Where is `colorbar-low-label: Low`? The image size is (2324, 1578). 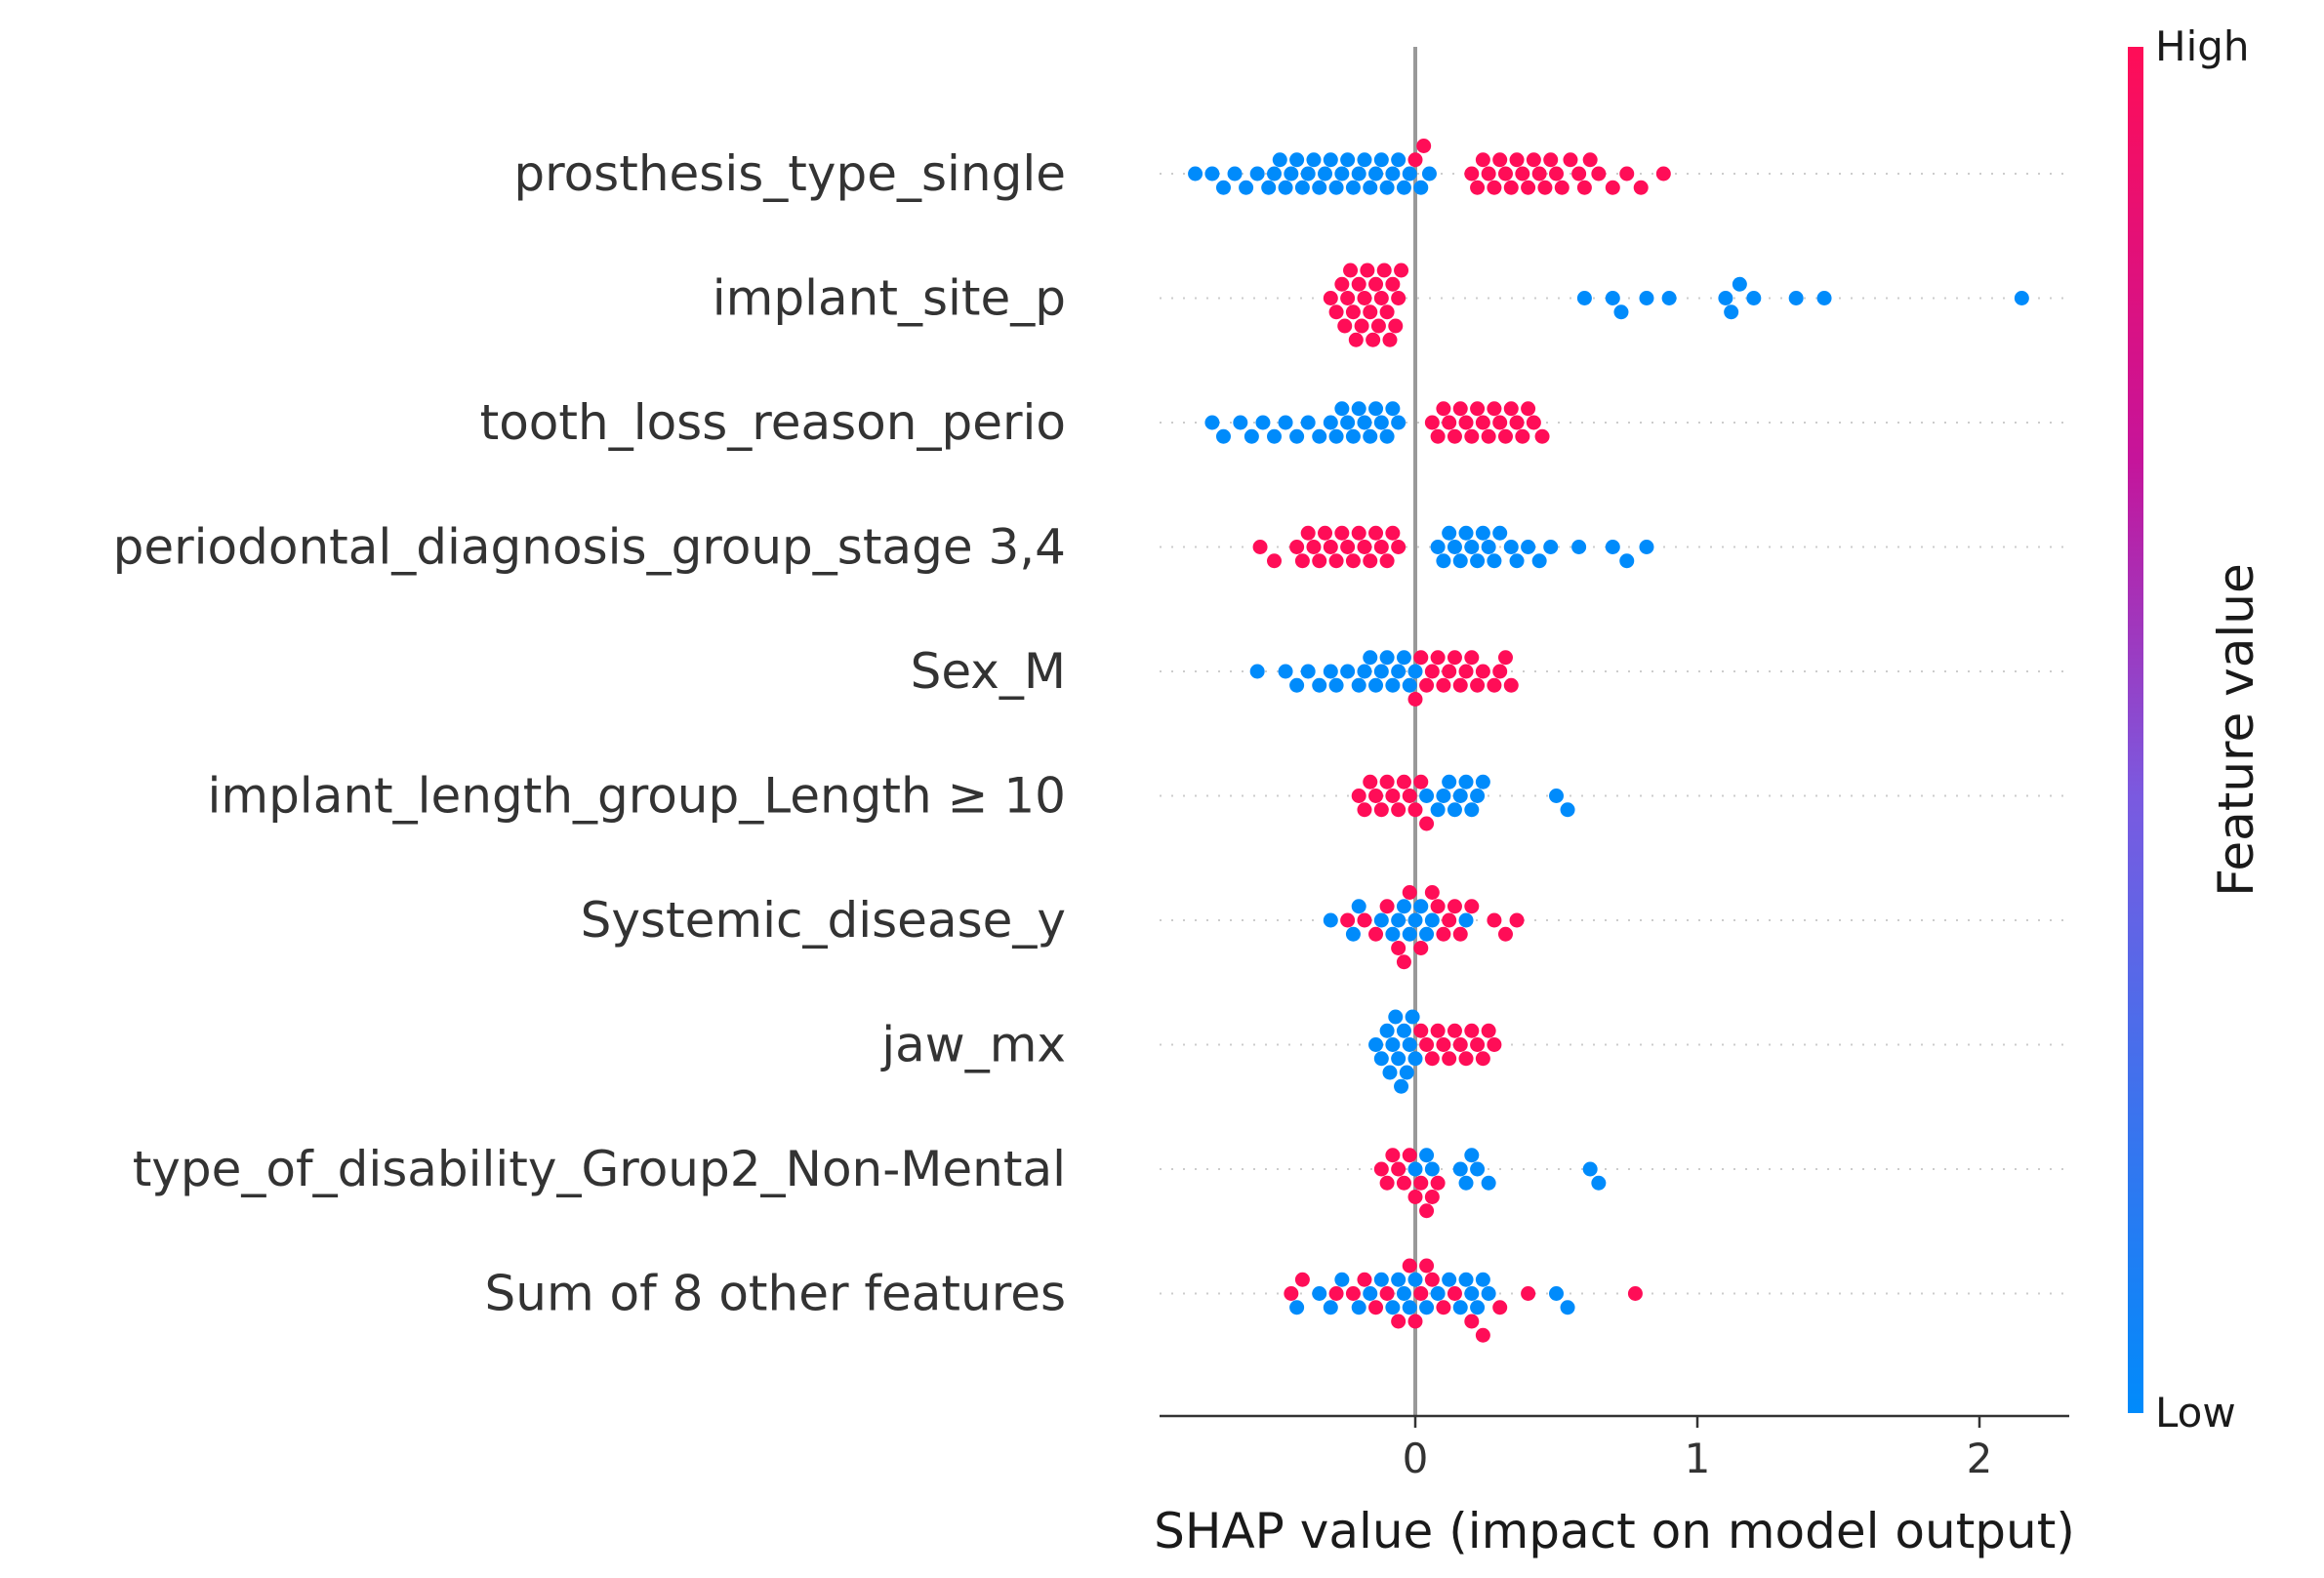
colorbar-low-label: Low is located at coordinates (2195, 1412).